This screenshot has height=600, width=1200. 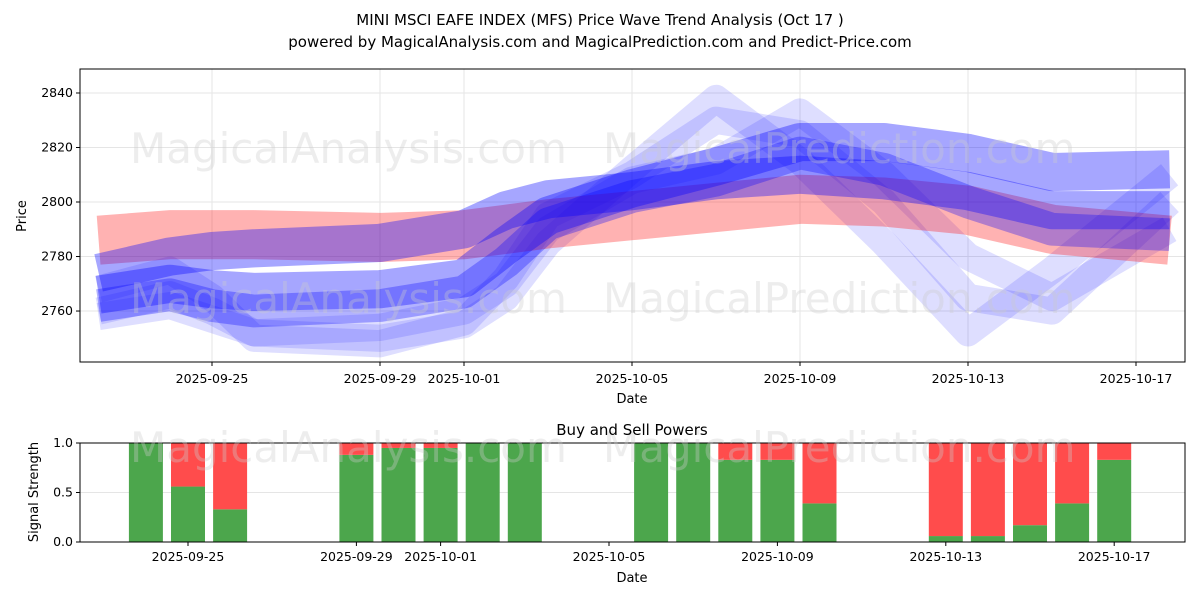 What do you see at coordinates (632, 430) in the screenshot?
I see `bottom-chart-title: Buy and Sell Powers` at bounding box center [632, 430].